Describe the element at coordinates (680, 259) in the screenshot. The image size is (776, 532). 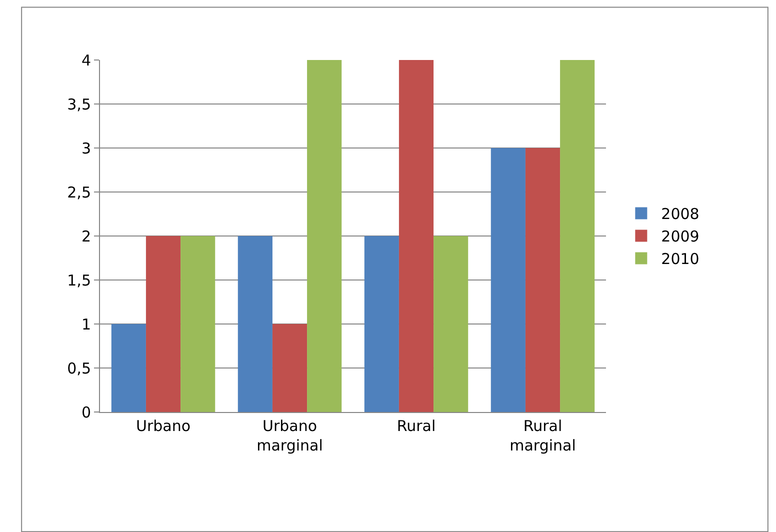
I see `legend-label: 2010` at that location.